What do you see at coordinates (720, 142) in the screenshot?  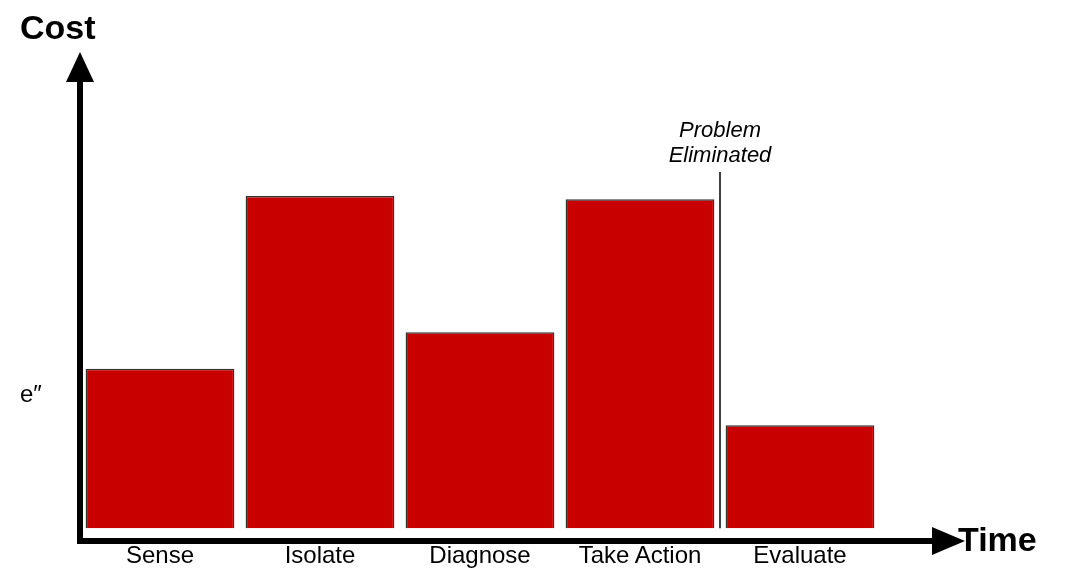 I see `text: Problem Eliminated` at bounding box center [720, 142].